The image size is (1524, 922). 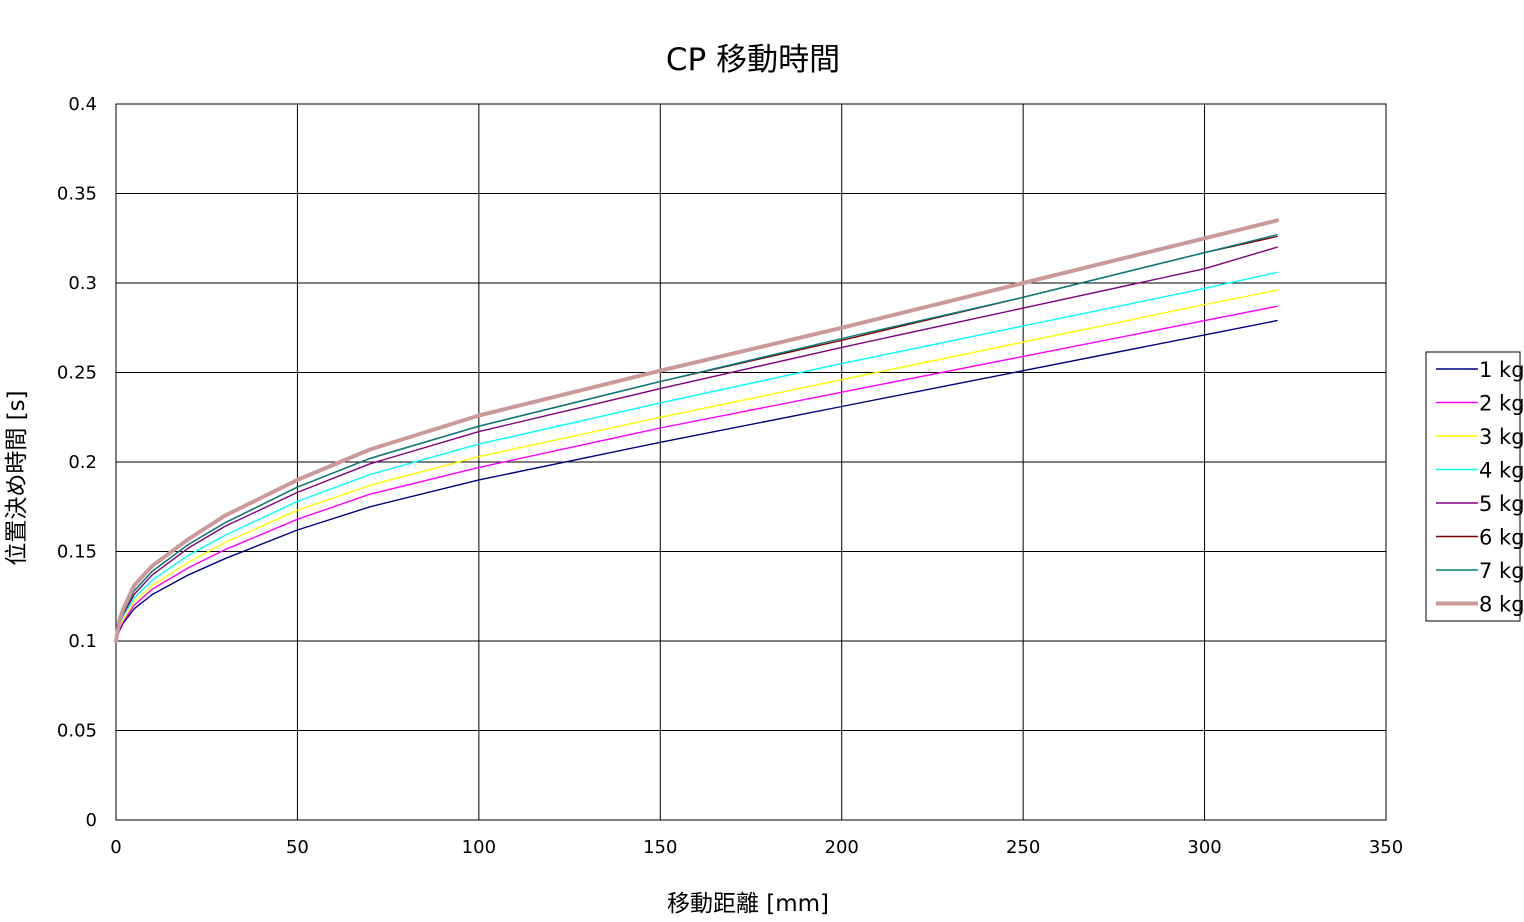 What do you see at coordinates (77, 373) in the screenshot?
I see `y-tick-label: 0.25` at bounding box center [77, 373].